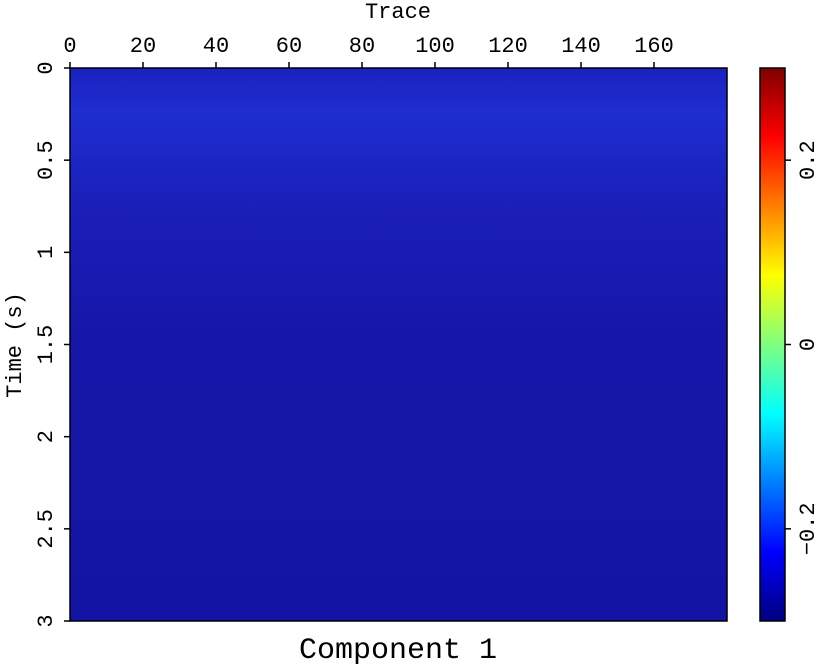 The width and height of the screenshot is (819, 668). I want to click on x-tick-label: 20, so click(143, 46).